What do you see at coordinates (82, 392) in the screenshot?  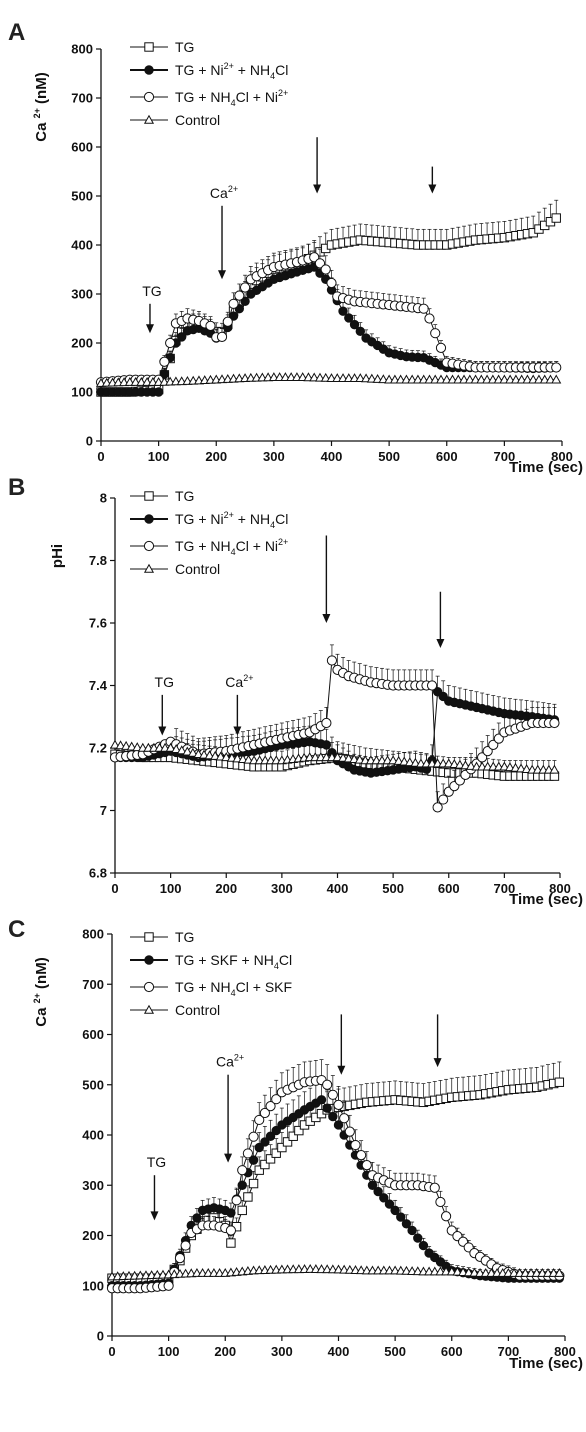 I see `y-tick-label: 100` at bounding box center [82, 392].